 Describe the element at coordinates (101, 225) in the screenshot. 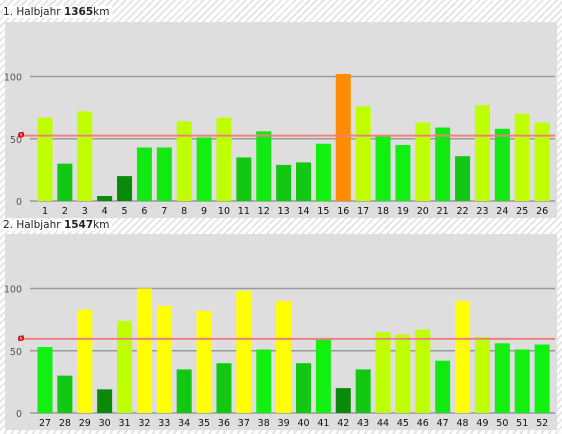

I see `chart2-title-unit: km` at that location.